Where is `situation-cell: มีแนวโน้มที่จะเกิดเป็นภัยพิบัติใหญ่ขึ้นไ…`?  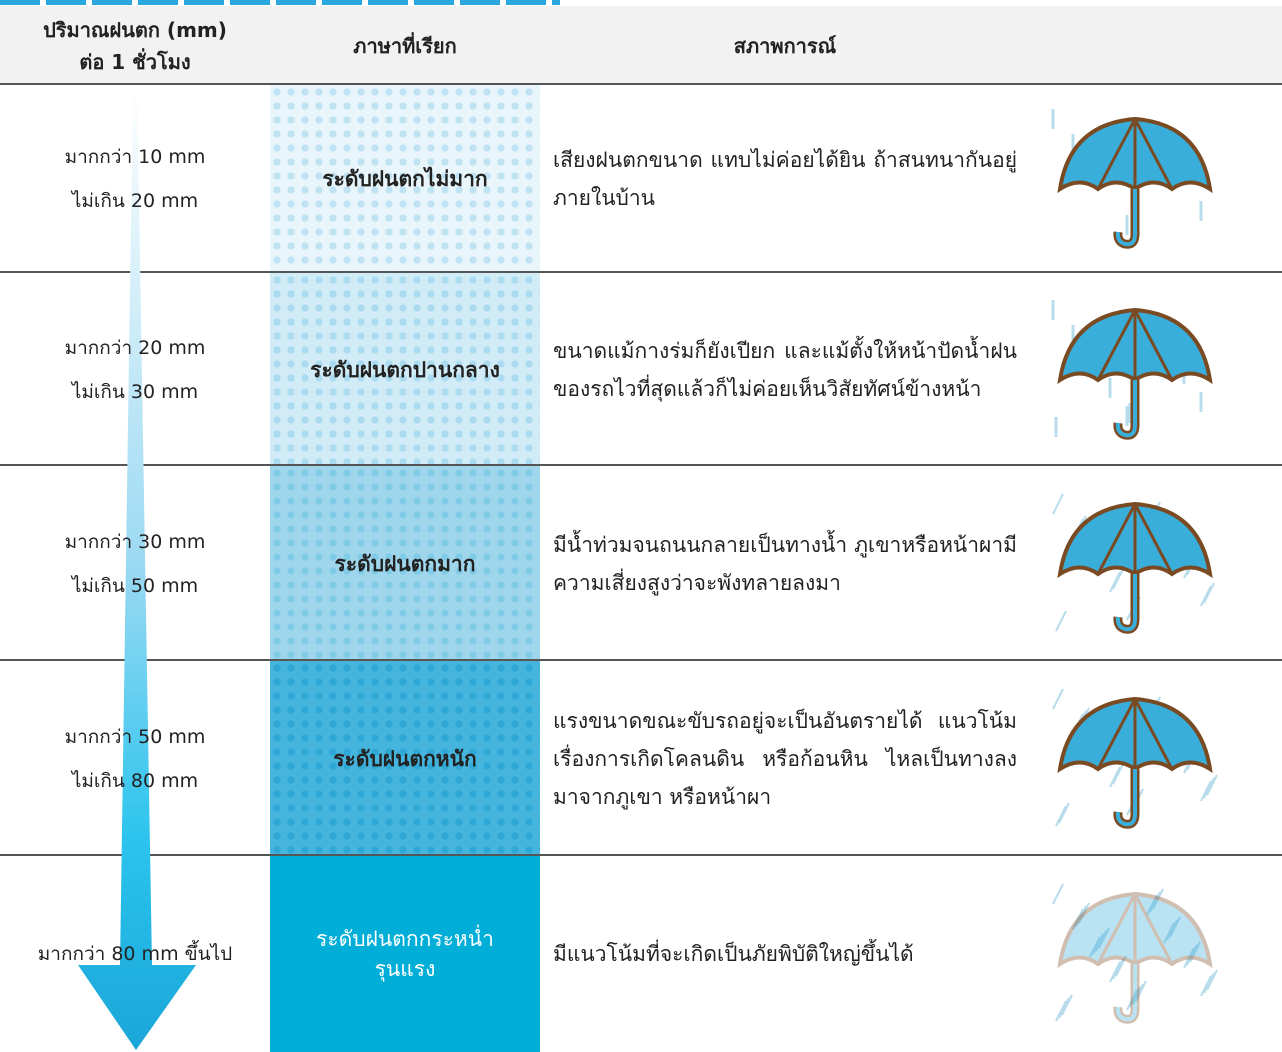
situation-cell: มีแนวโน้มที่จะเกิดเป็นภัยพิบัติใหญ่ขึ้นไ… is located at coordinates (785, 954).